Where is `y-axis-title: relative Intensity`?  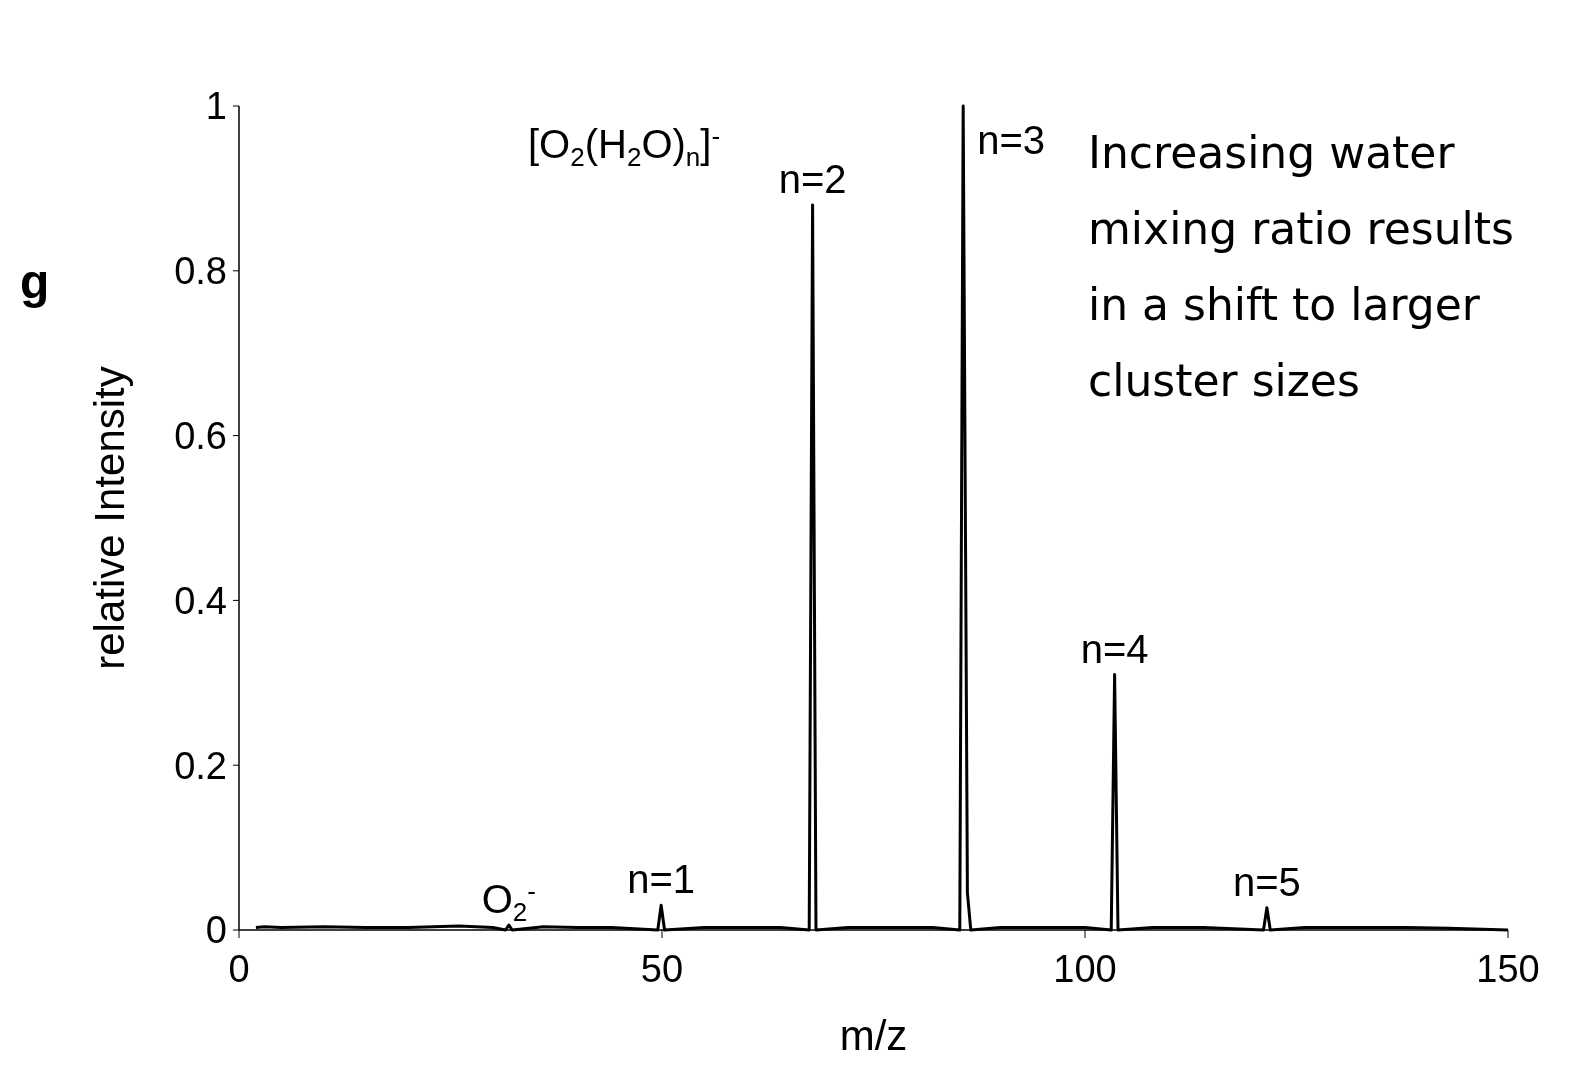
y-axis-title: relative Intensity is located at coordinates (109, 518).